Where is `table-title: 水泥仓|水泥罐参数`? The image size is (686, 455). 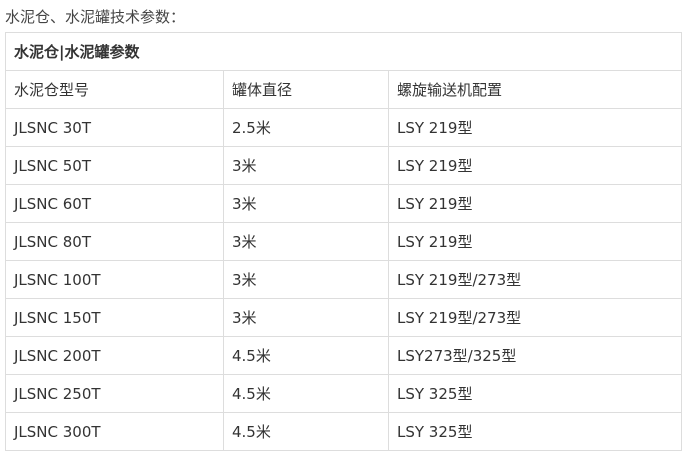
table-title: 水泥仓|水泥罐参数 is located at coordinates (343, 51).